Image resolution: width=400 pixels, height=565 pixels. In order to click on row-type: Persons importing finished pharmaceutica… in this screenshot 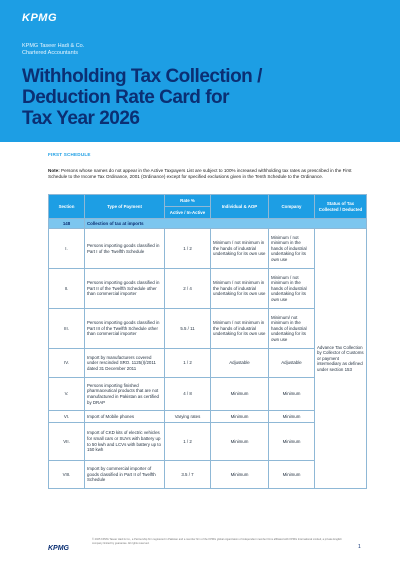, I will do `click(124, 394)`.